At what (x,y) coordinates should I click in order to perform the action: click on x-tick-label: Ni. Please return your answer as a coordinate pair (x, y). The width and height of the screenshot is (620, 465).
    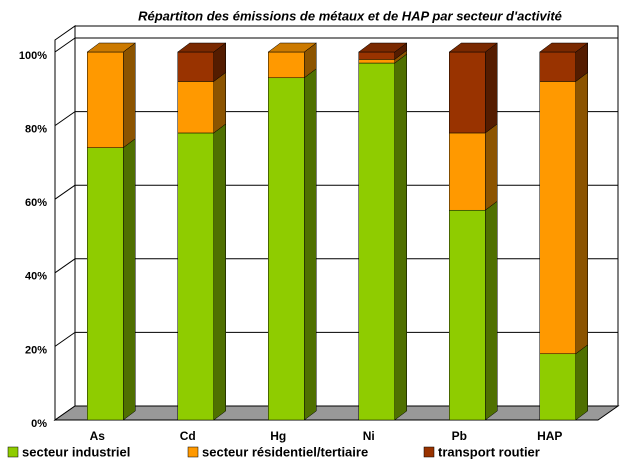
    Looking at the image, I should click on (369, 436).